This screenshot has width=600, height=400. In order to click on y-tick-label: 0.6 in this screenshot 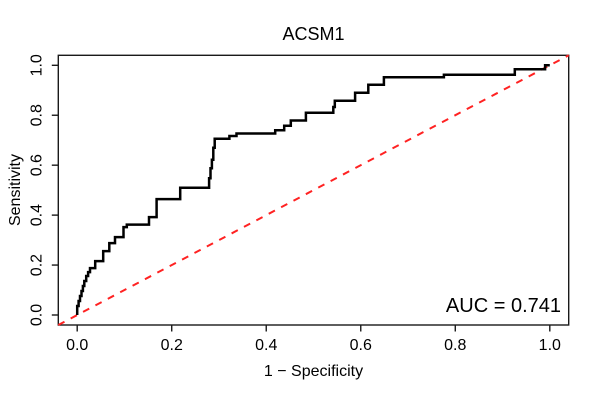, I will do `click(36, 165)`.